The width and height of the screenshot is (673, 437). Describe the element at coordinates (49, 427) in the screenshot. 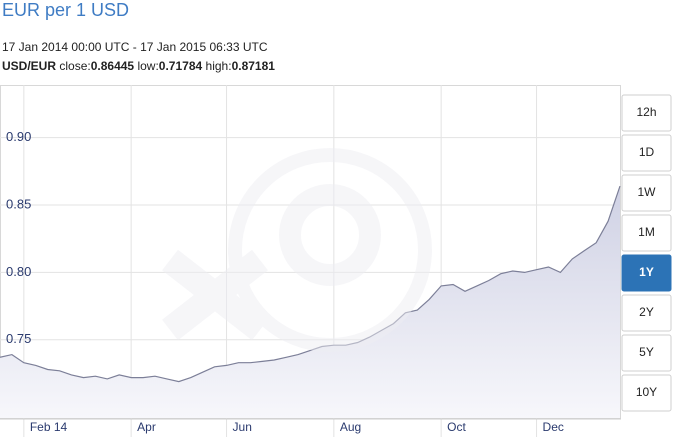

I see `x-tick-label: Feb 14` at that location.